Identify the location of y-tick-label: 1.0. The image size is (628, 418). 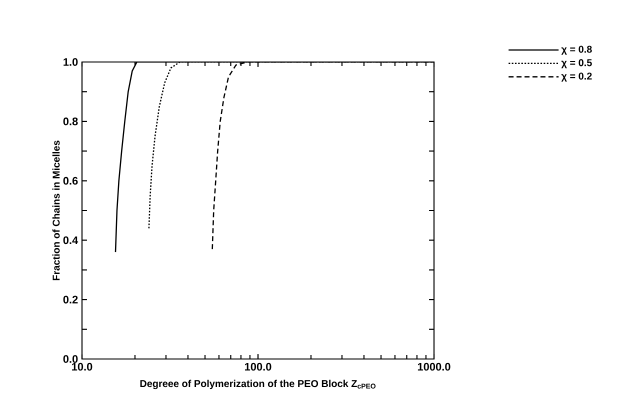
(71, 62).